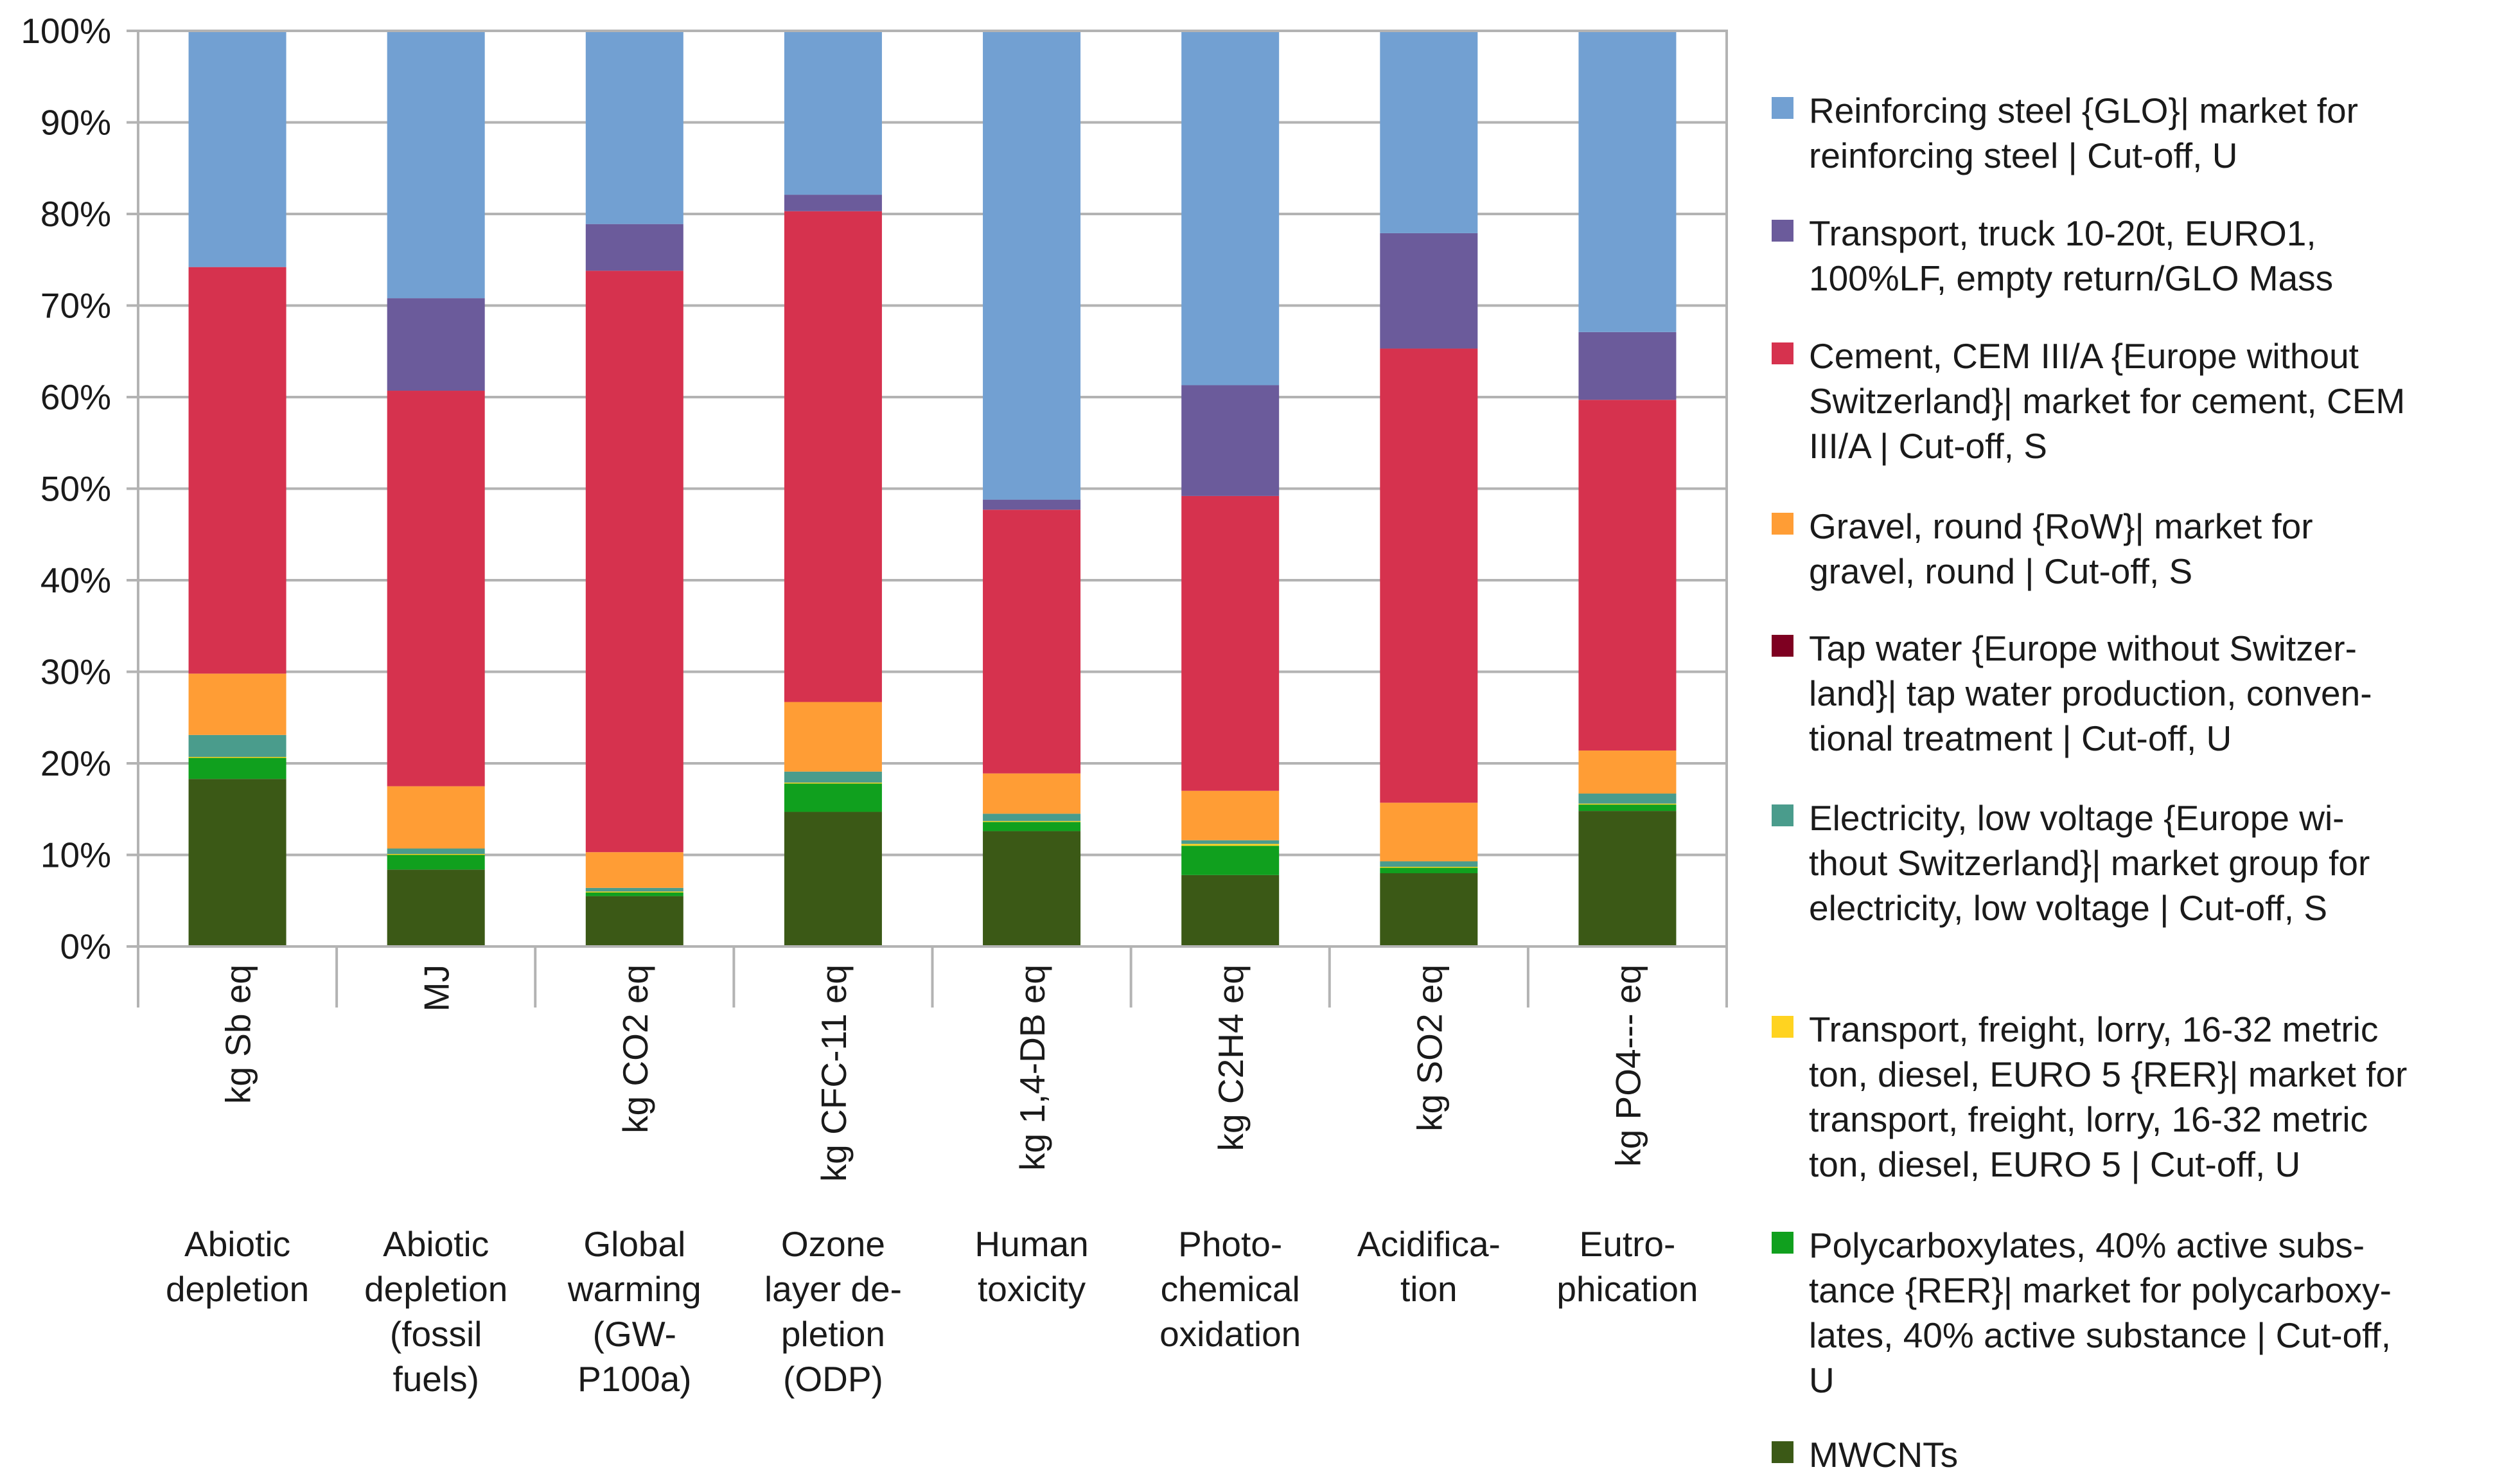  Describe the element at coordinates (75, 672) in the screenshot. I see `y-tick-label: 30%` at that location.